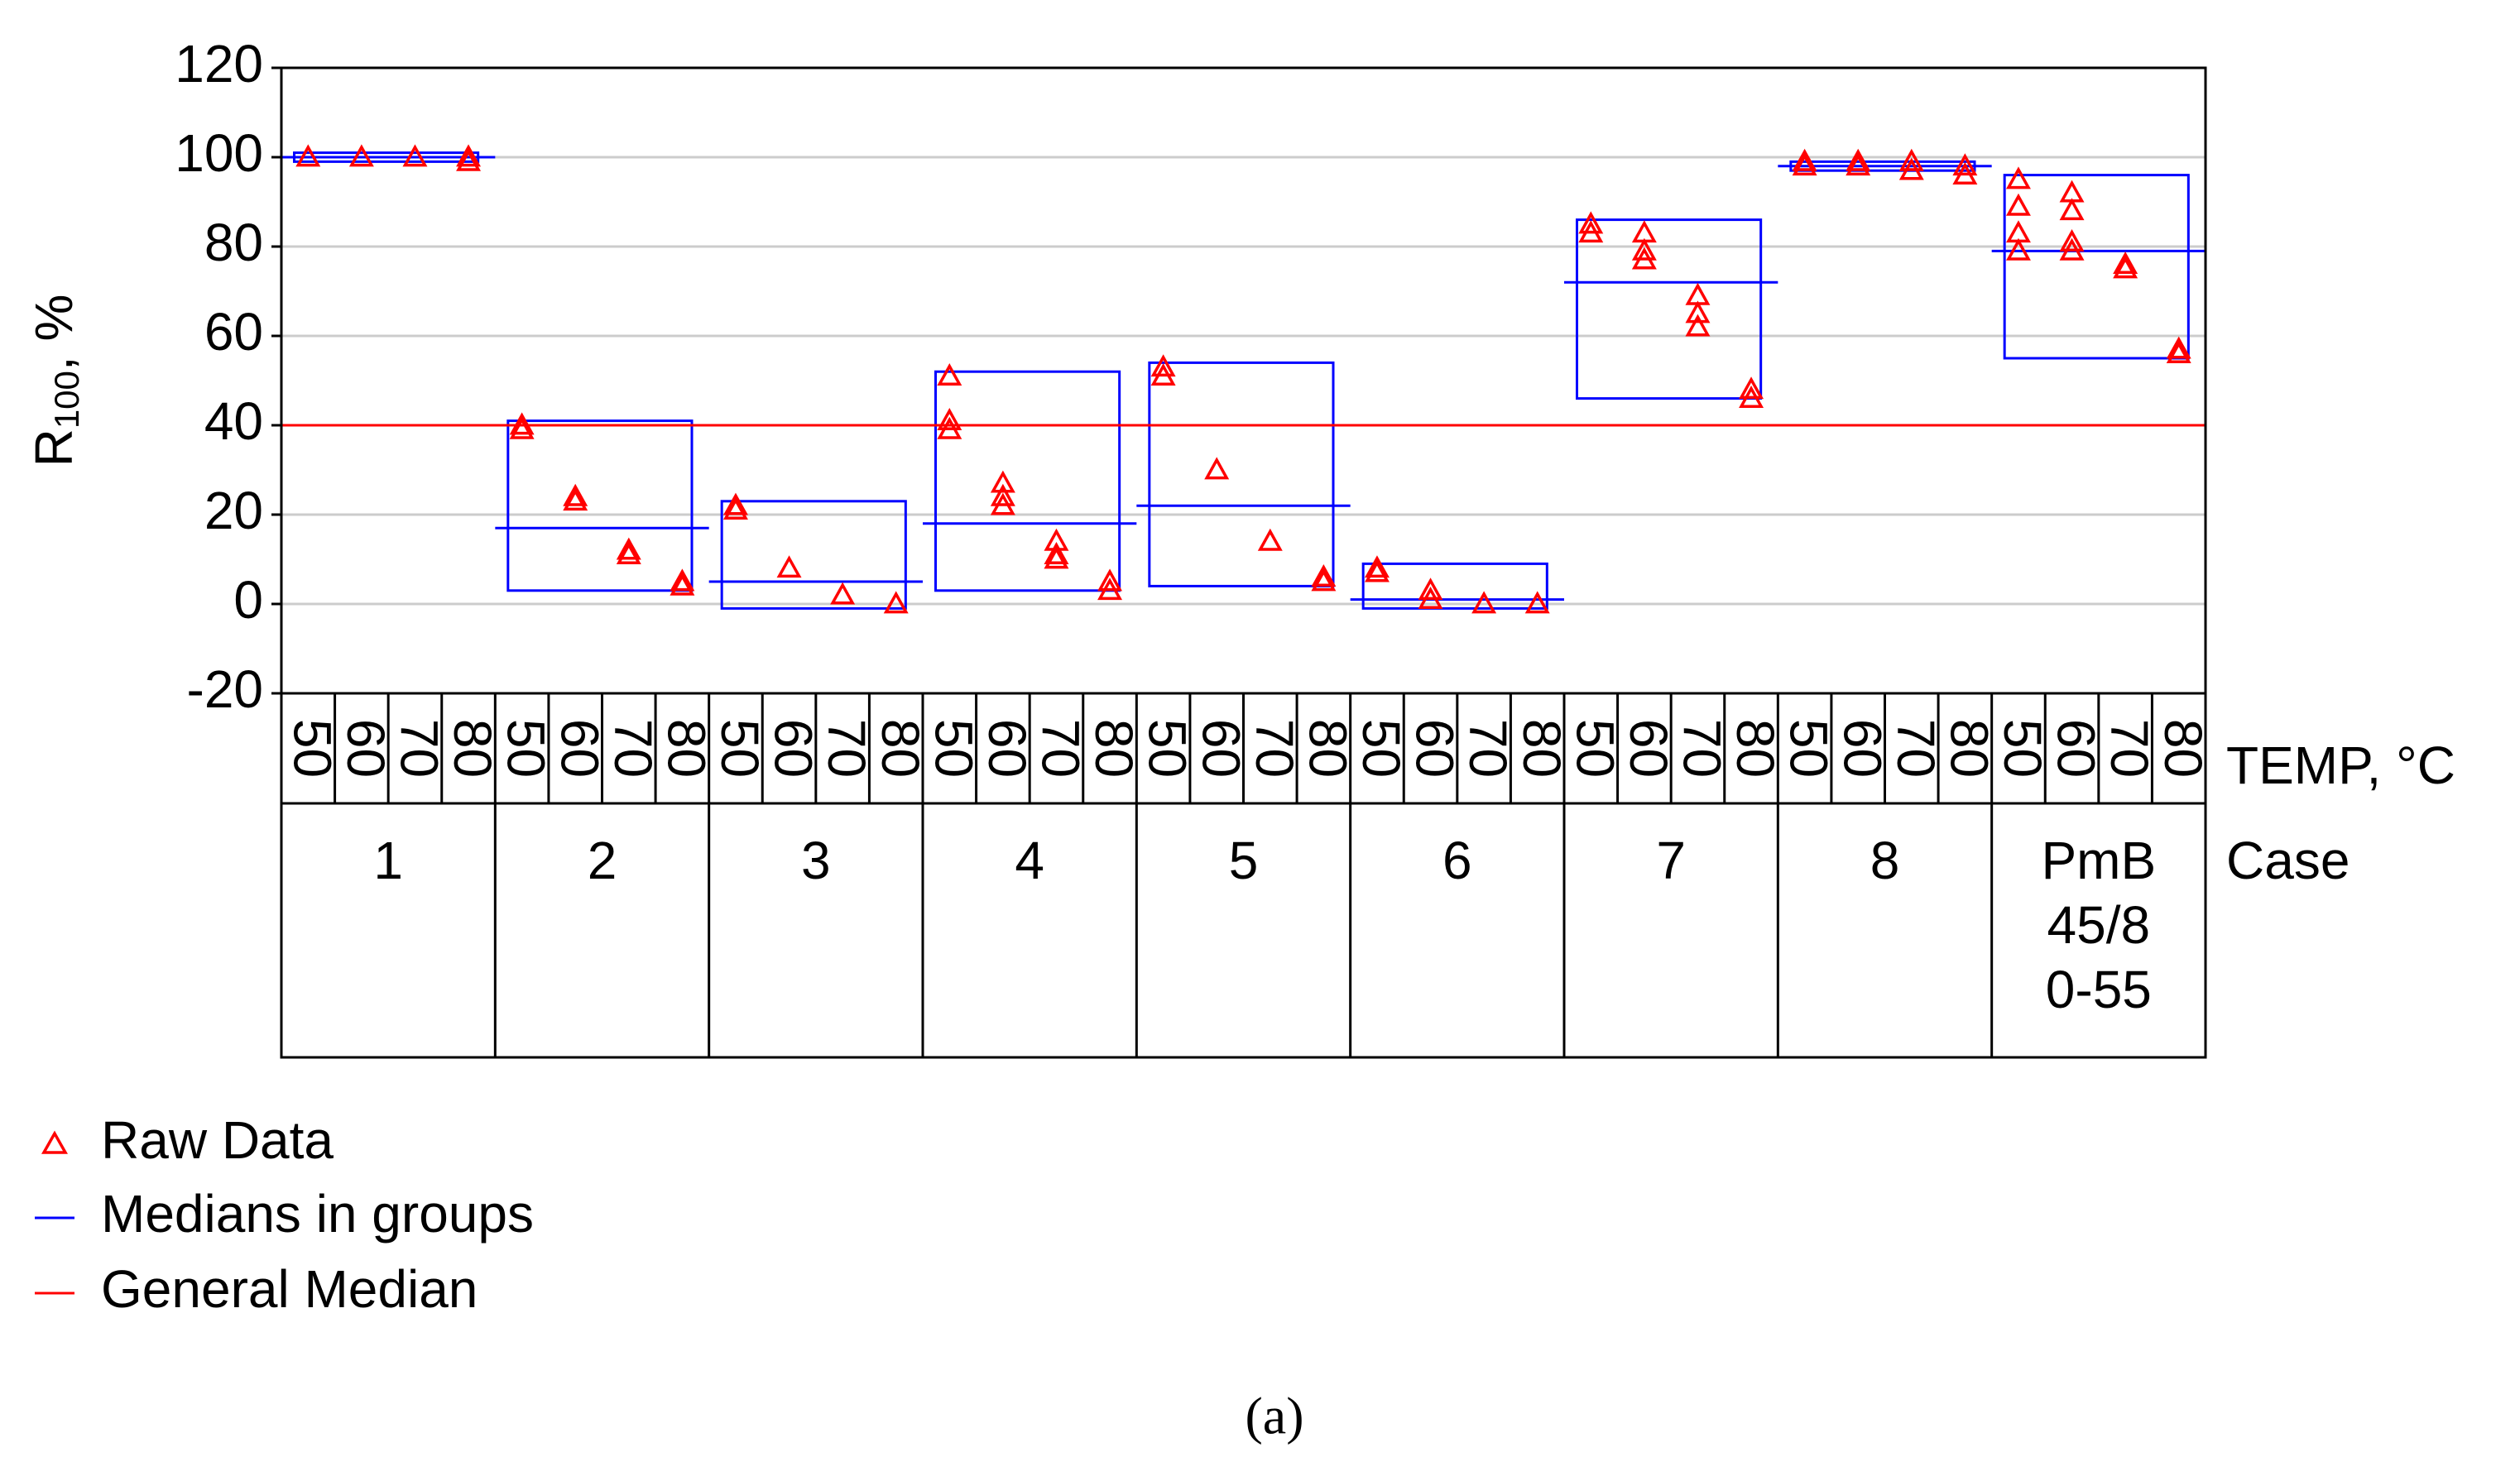 This screenshot has height=1476, width=2520. What do you see at coordinates (233, 510) in the screenshot?
I see `y-tick-label: 20` at bounding box center [233, 510].